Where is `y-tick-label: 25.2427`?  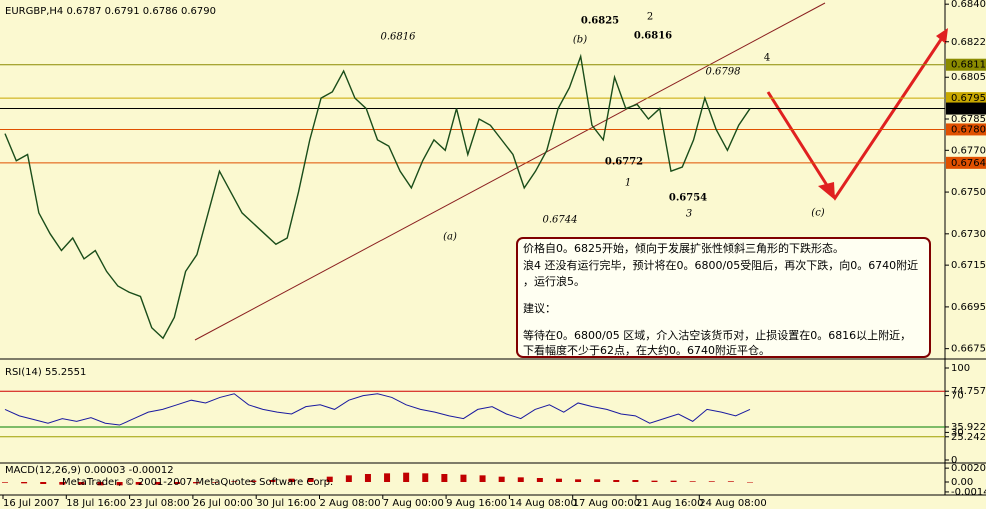 y-tick-label: 25.2427 is located at coordinates (968, 437).